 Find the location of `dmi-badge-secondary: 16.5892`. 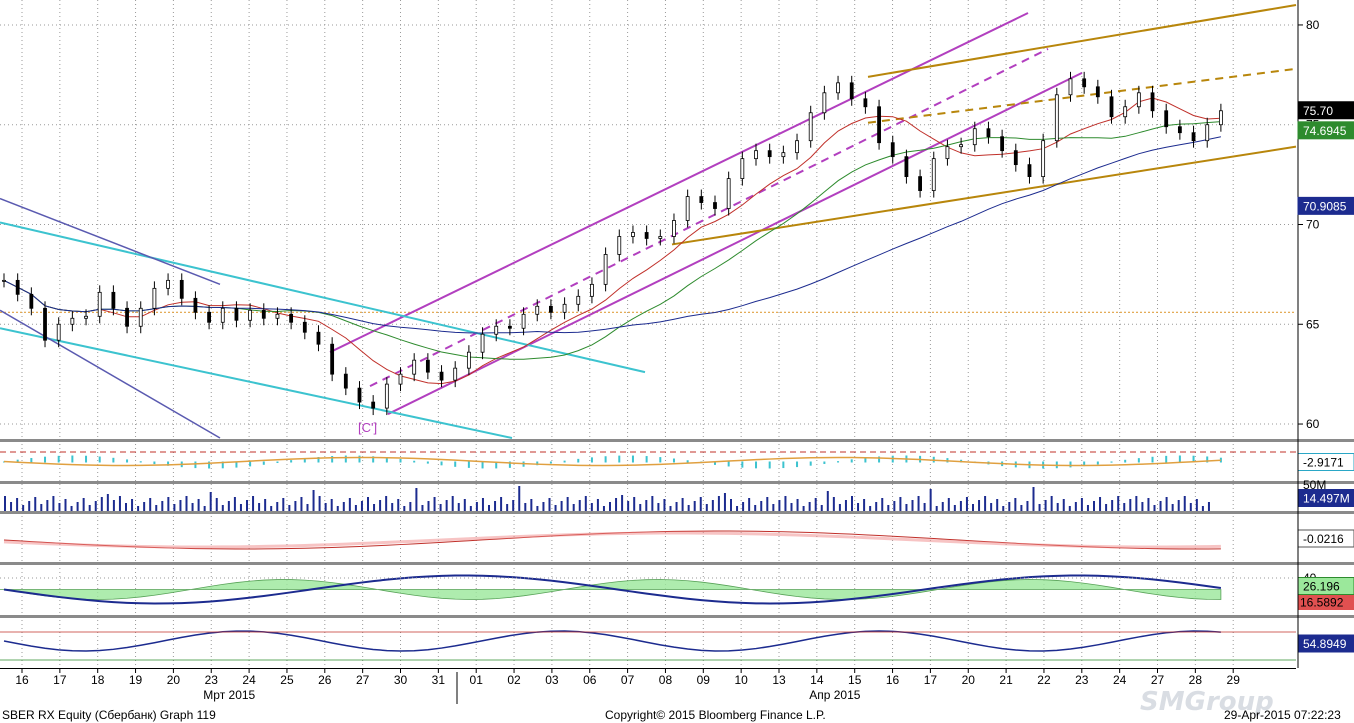

dmi-badge-secondary: 16.5892 is located at coordinates (1322, 603).